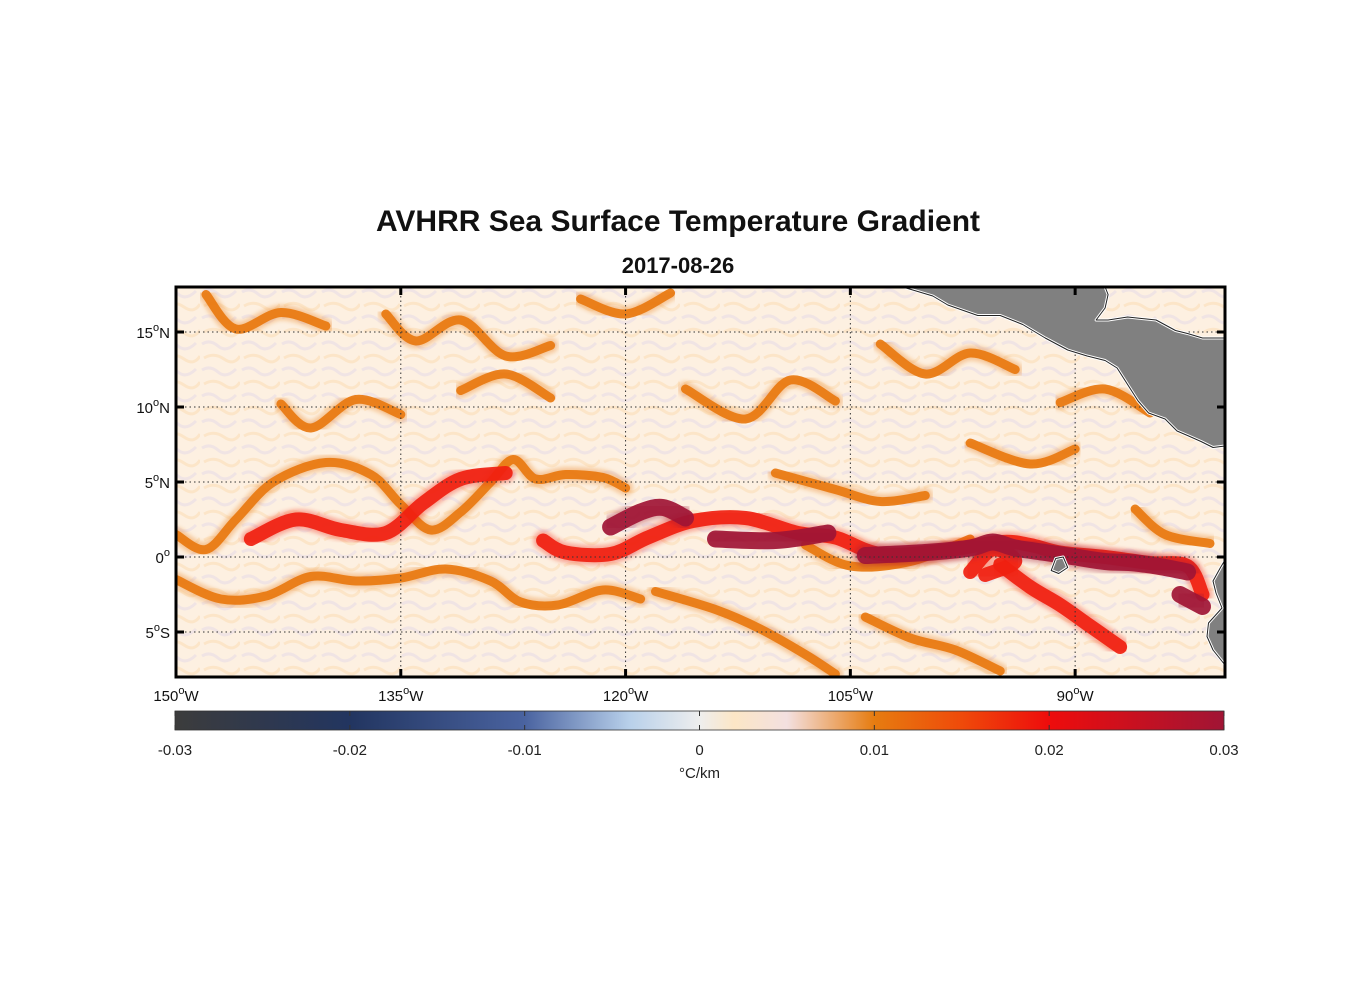  Describe the element at coordinates (1063, 482) in the screenshot. I see `land-masses` at that location.